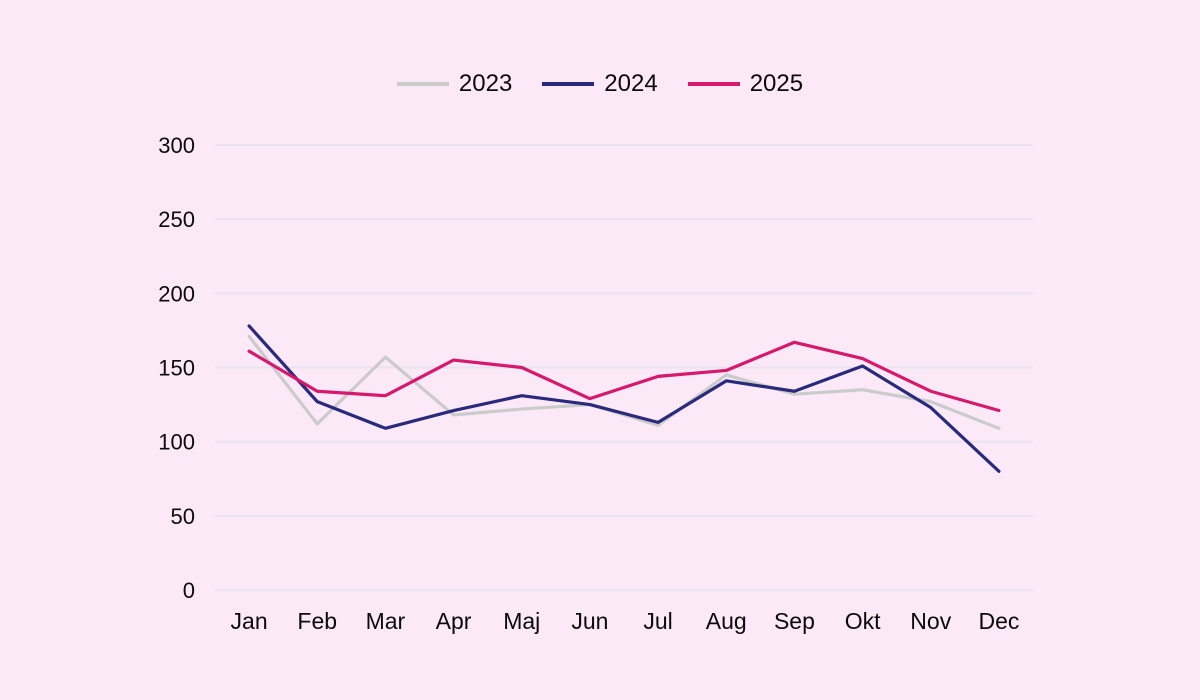  What do you see at coordinates (422, 84) in the screenshot?
I see `legend-swatch-2023` at bounding box center [422, 84].